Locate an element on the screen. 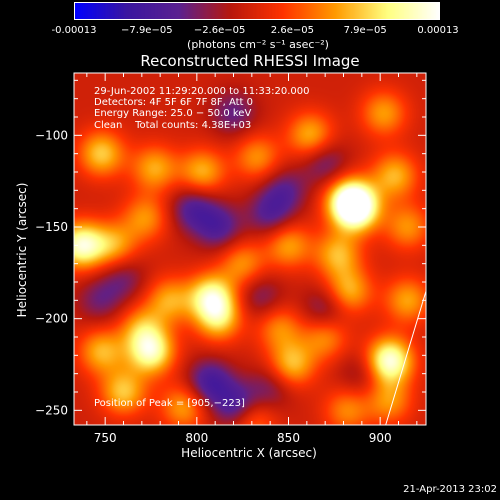 Image resolution: width=500 pixels, height=500 pixels. timestamp: 21-Apr-2013 23:02 is located at coordinates (450, 489).